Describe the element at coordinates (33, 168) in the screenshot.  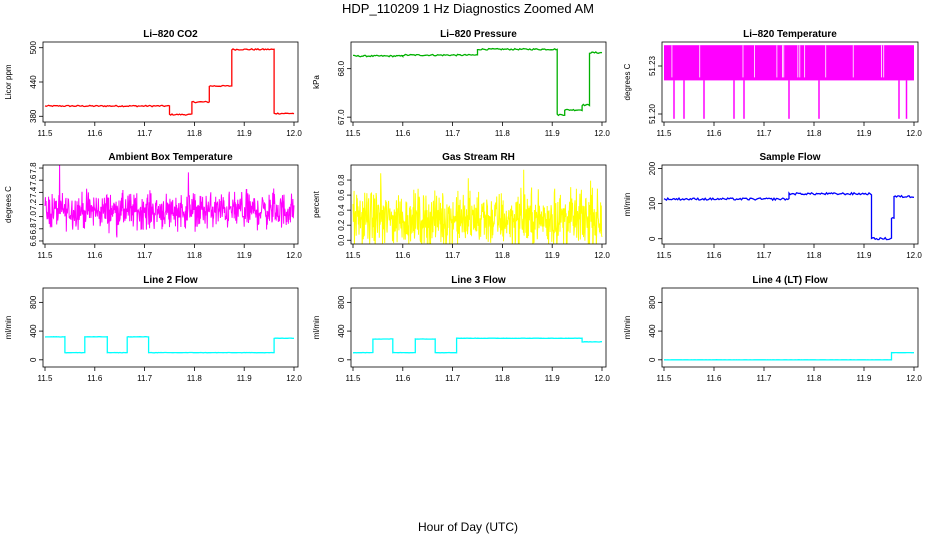
I see `y-tick-label: 7.8` at that location.